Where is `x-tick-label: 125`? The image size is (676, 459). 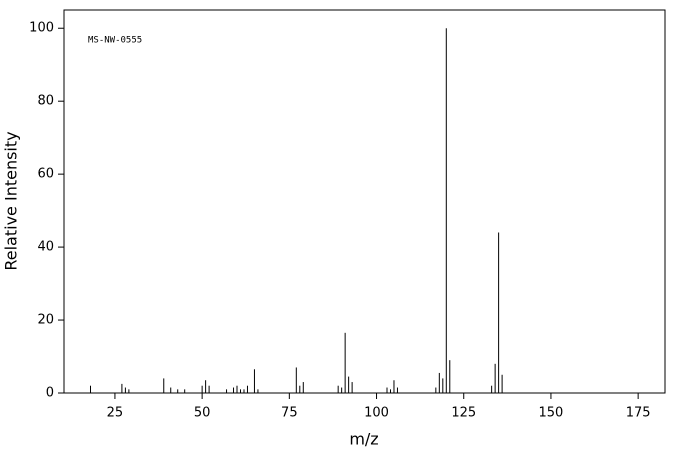
x-tick-label: 125 is located at coordinates (463, 413).